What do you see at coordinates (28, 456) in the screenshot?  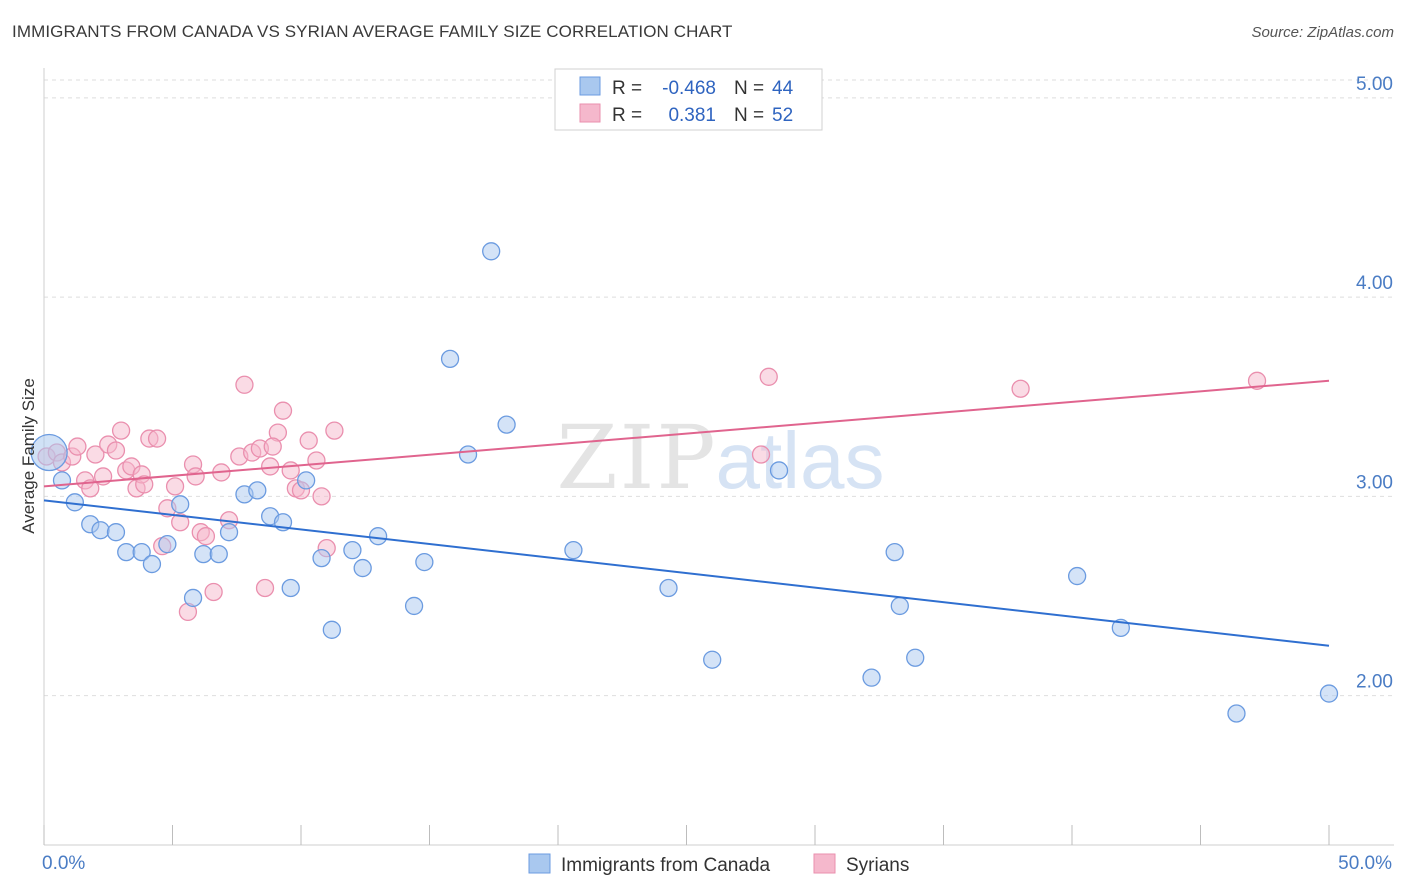 I see `y-axis-label: Average Family Size` at bounding box center [28, 456].